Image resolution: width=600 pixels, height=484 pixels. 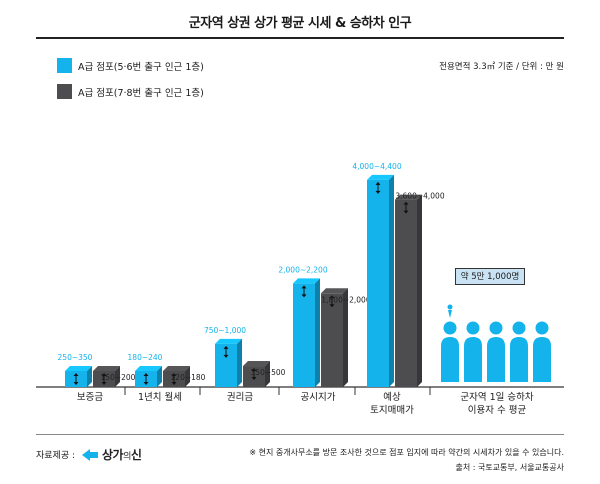 I want to click on legend-item-series-b: A급 점포(7·8번 출구 인근 1층), so click(x=130, y=91).